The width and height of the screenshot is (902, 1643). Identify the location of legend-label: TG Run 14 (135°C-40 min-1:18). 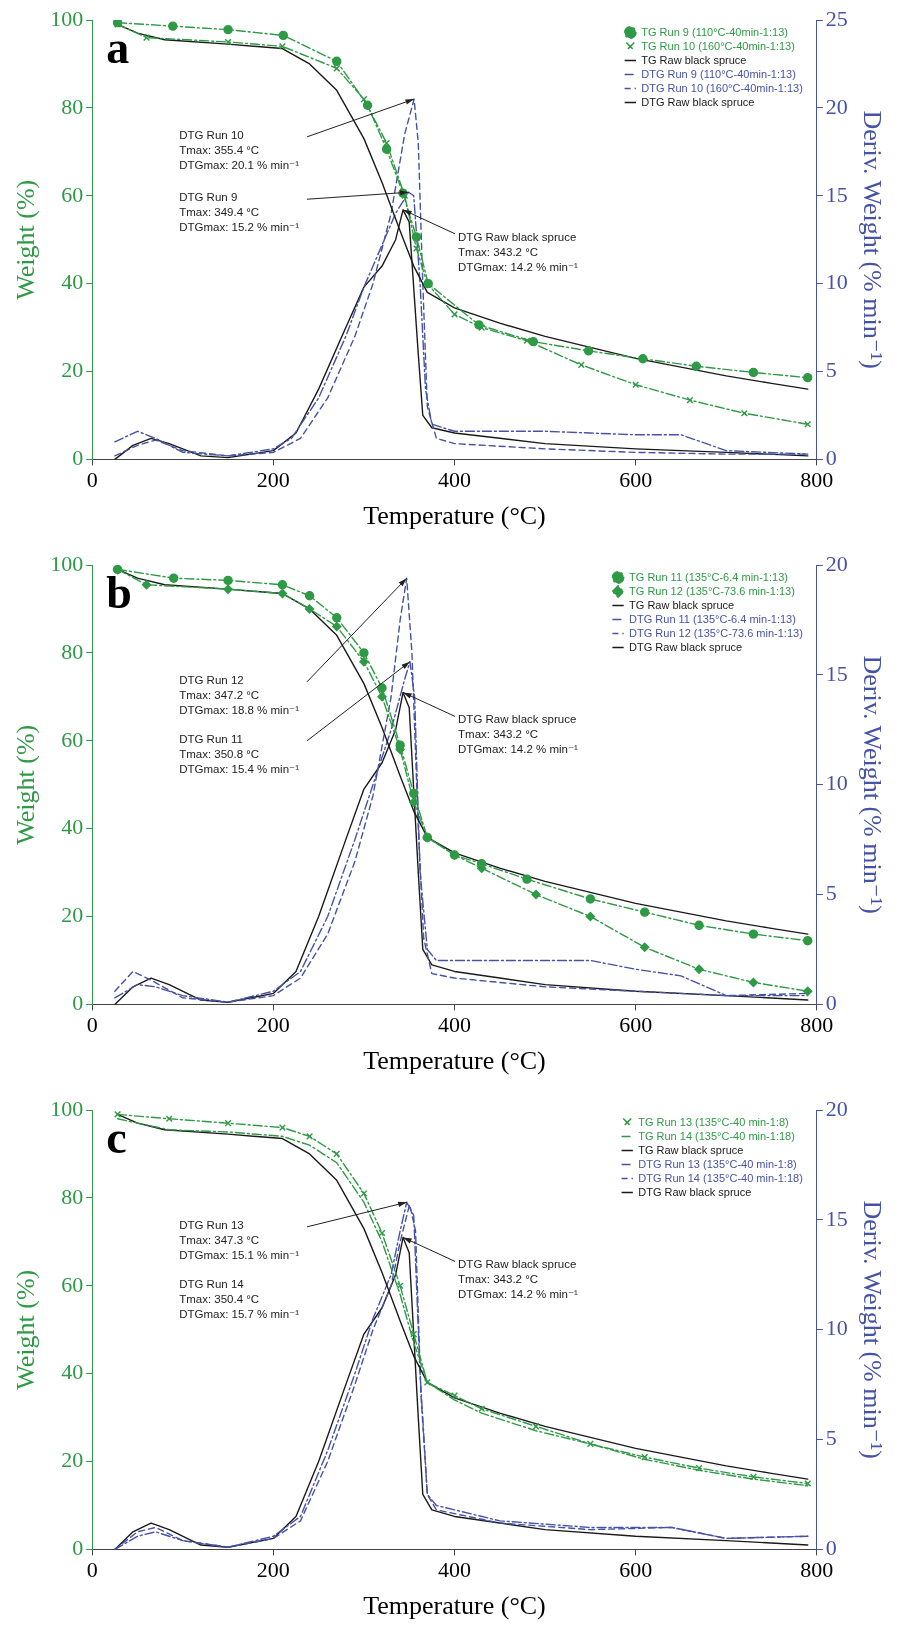
(716, 1135).